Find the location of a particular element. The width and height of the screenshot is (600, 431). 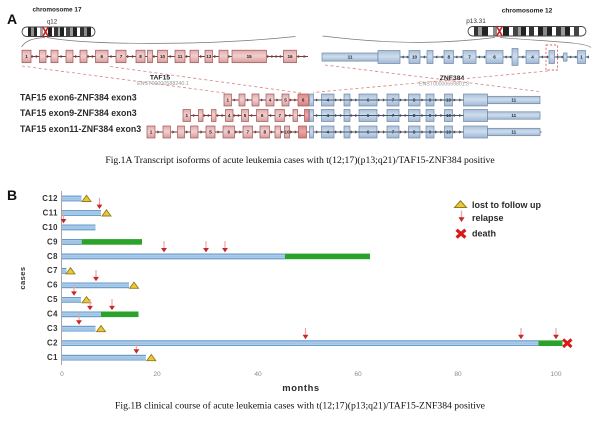

svg-text: C4 is located at coordinates (52, 314).